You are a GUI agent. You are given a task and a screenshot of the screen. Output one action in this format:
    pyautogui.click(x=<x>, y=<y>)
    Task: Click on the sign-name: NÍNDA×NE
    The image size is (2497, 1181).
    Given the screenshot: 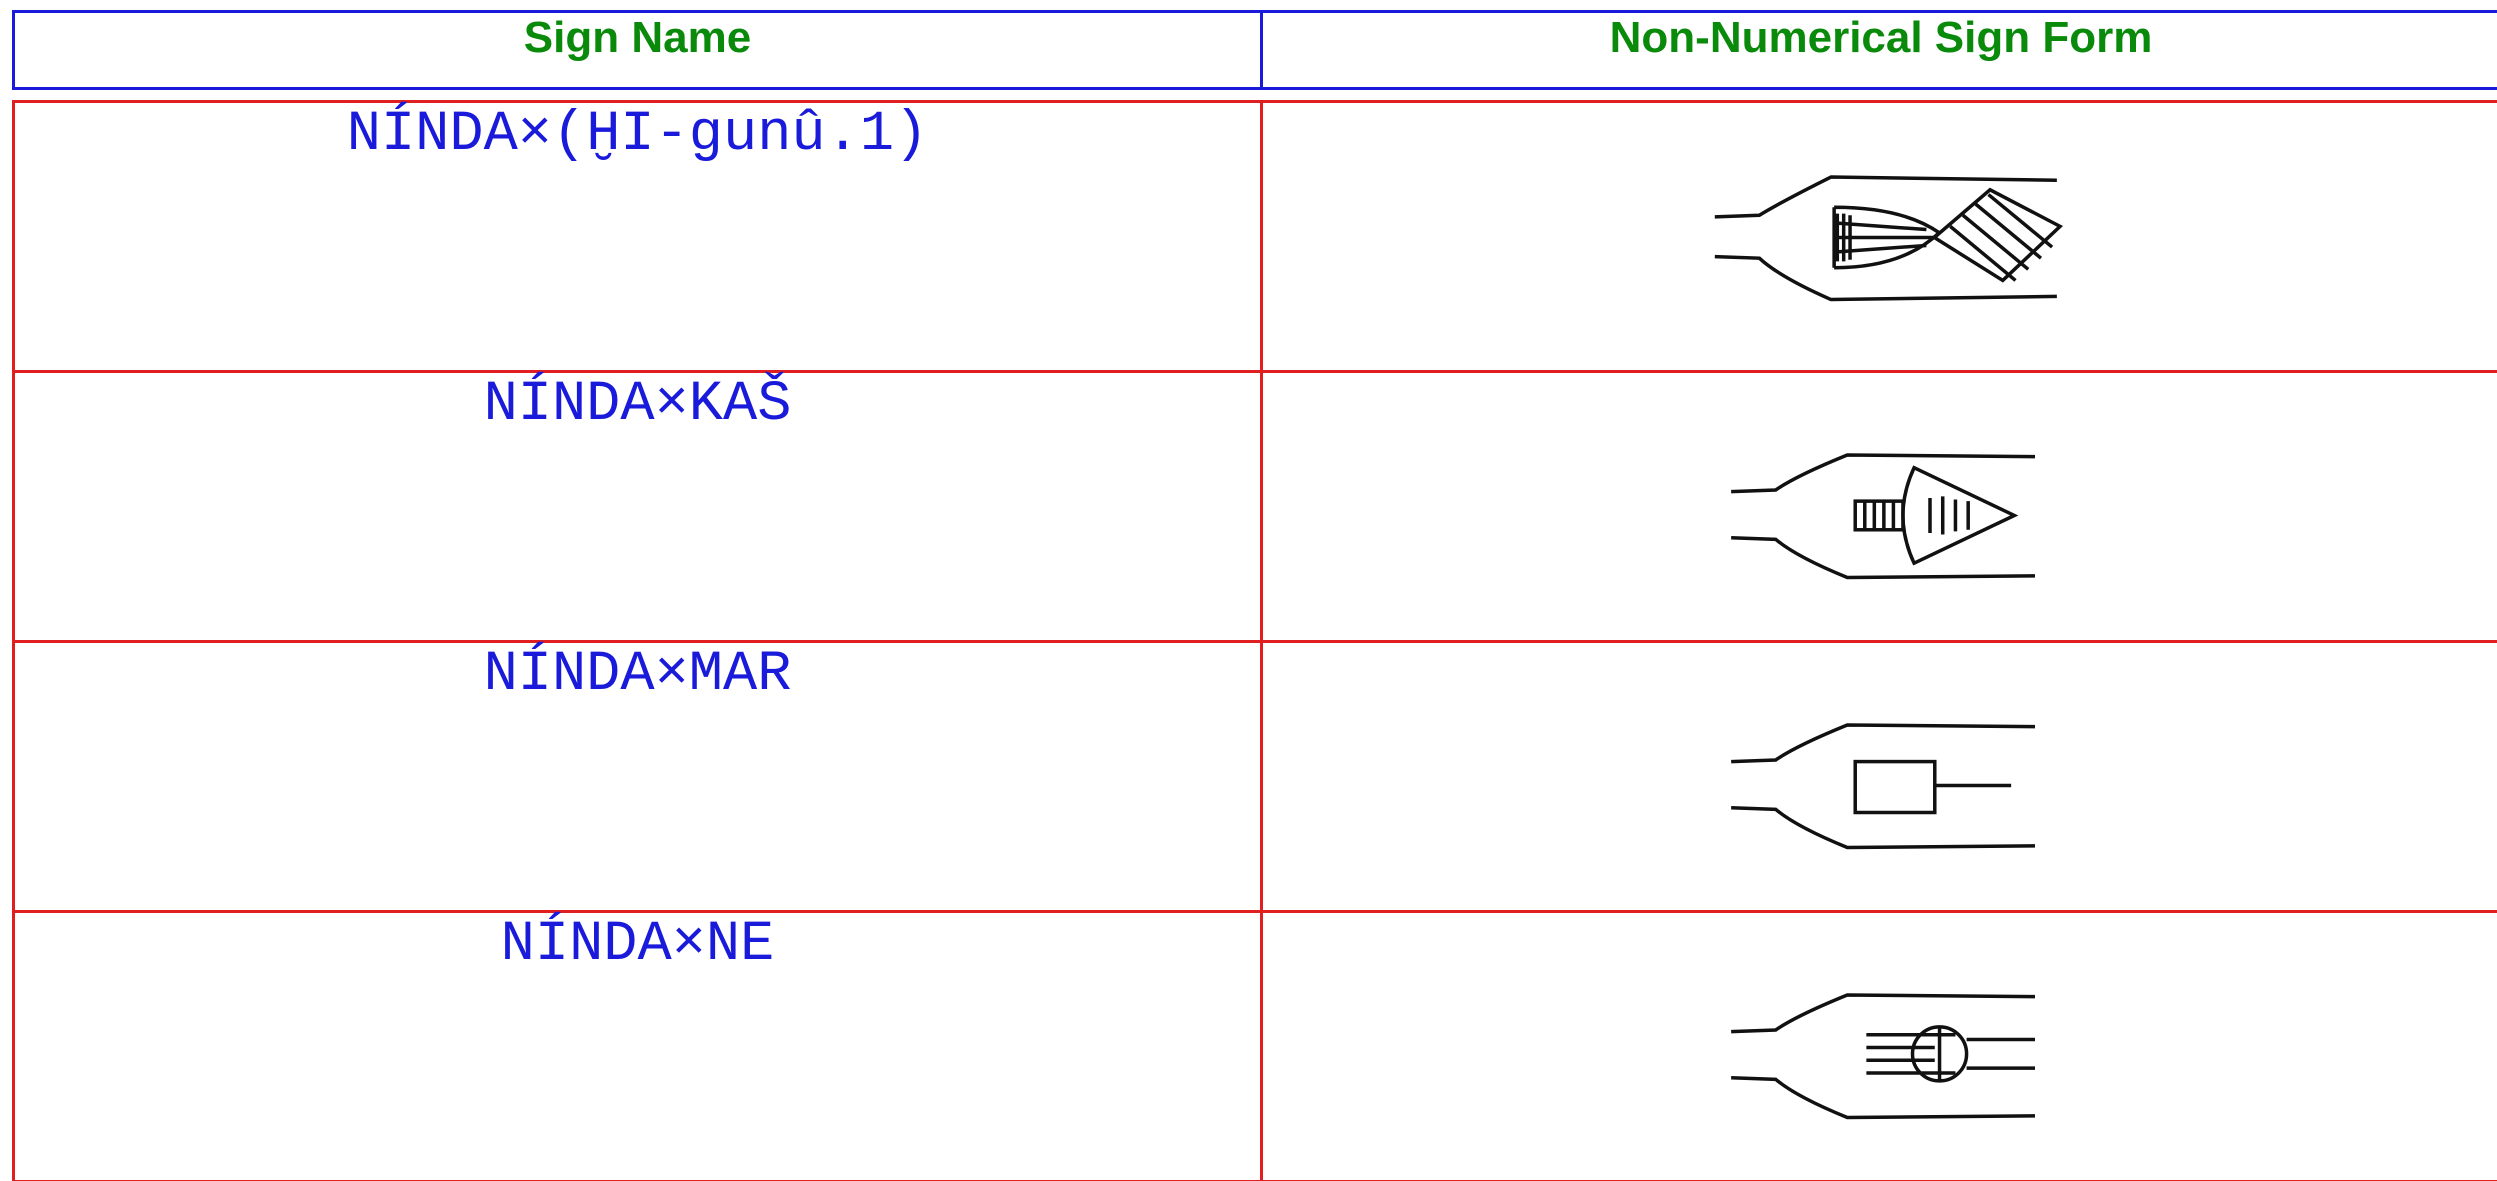 What is the action you would take?
    pyautogui.click(x=637, y=945)
    